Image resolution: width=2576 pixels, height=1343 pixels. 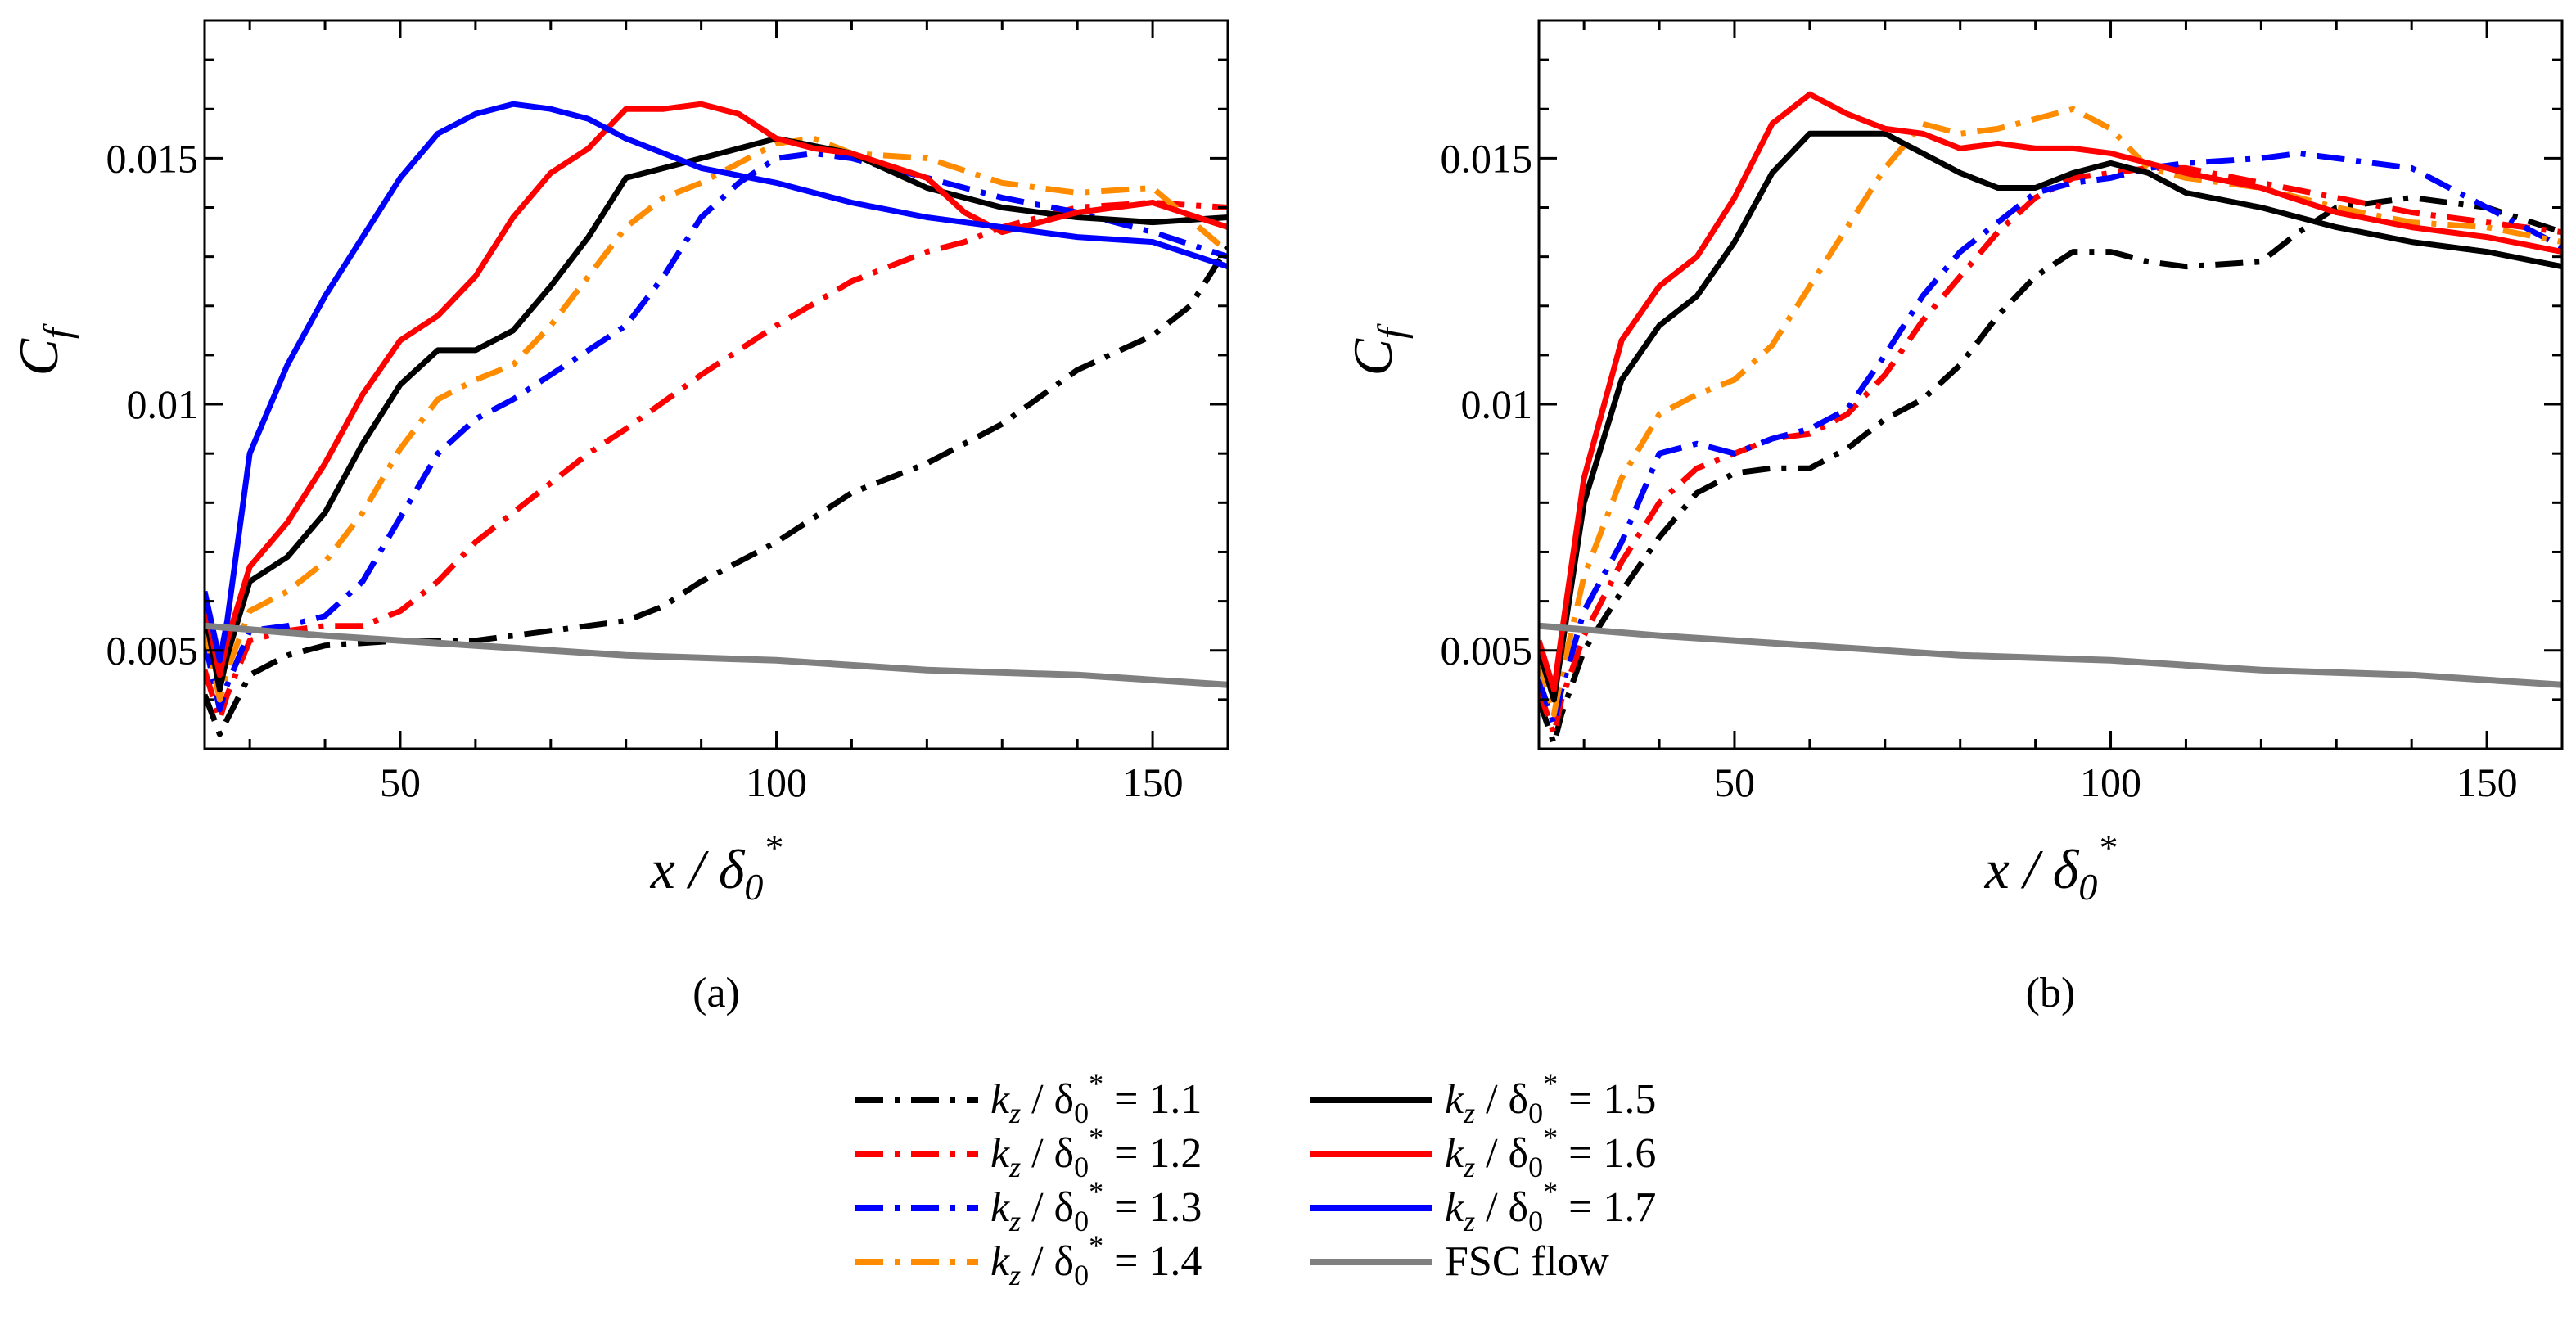 What do you see at coordinates (1550, 1098) in the screenshot?
I see `legend-label: kz / δ0* = 1.5` at bounding box center [1550, 1098].